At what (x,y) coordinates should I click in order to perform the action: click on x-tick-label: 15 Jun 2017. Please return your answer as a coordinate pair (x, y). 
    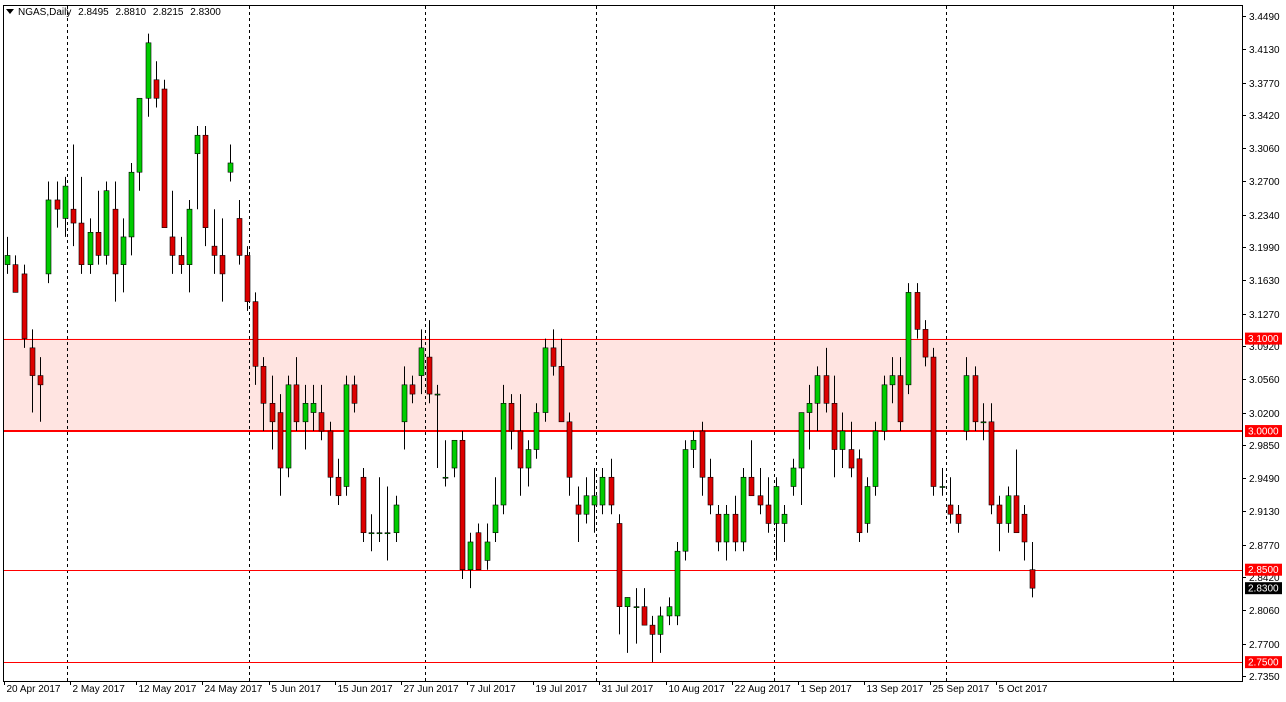
    Looking at the image, I should click on (365, 689).